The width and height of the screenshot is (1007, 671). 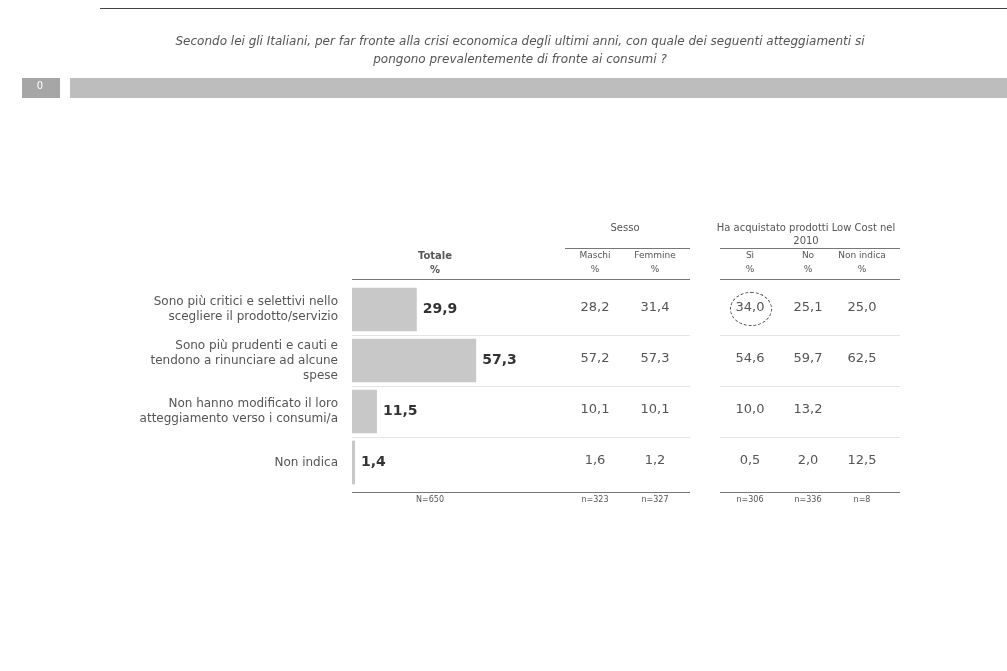 What do you see at coordinates (595, 306) in the screenshot?
I see `text: 28,2` at bounding box center [595, 306].